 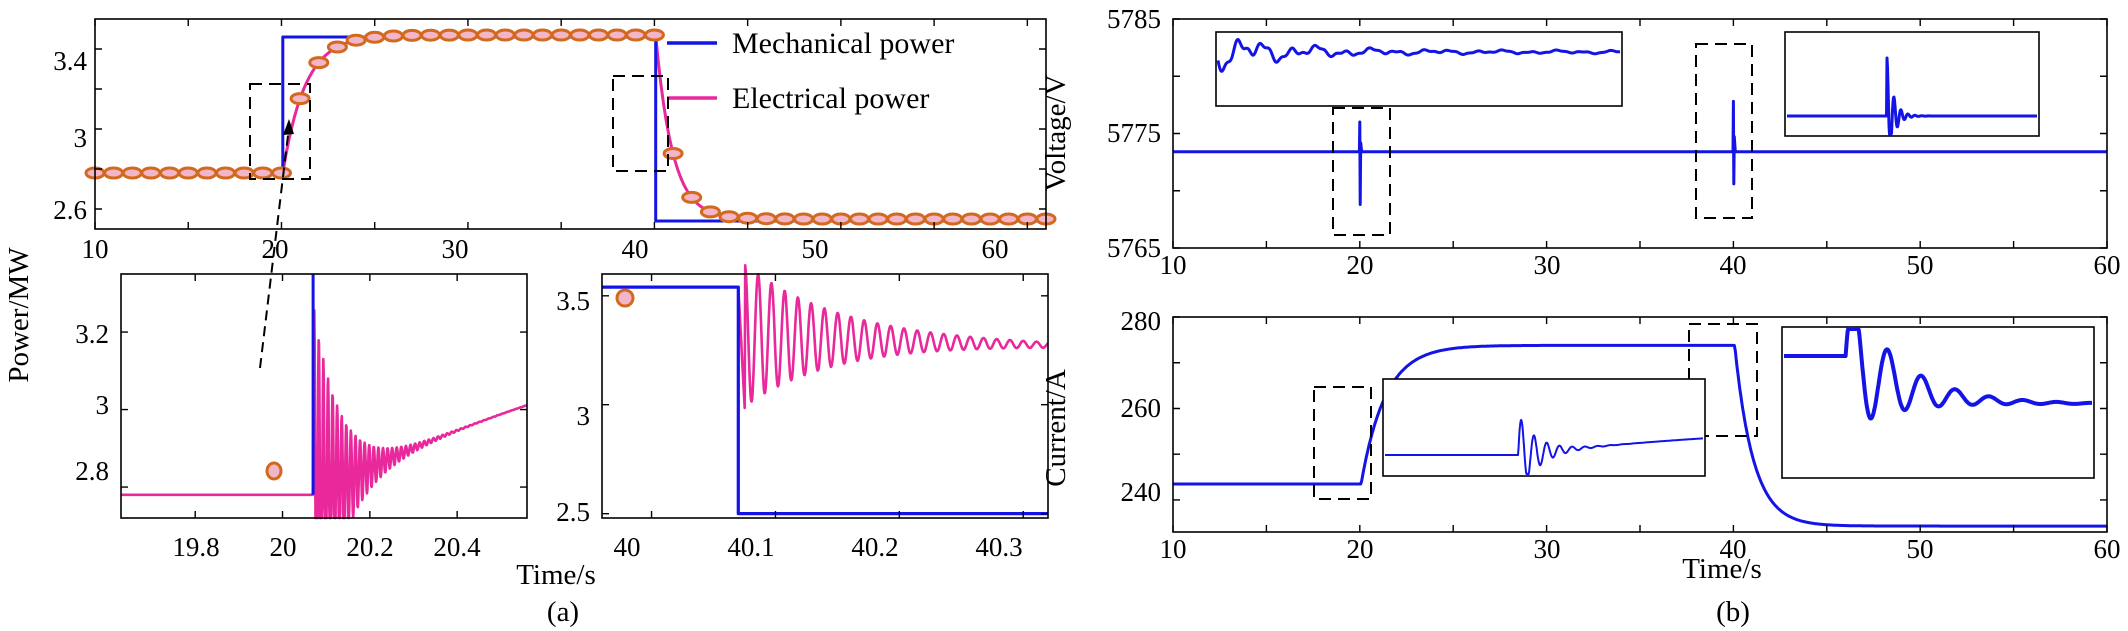 I want to click on ytick-label: 3, so click(x=81, y=138).